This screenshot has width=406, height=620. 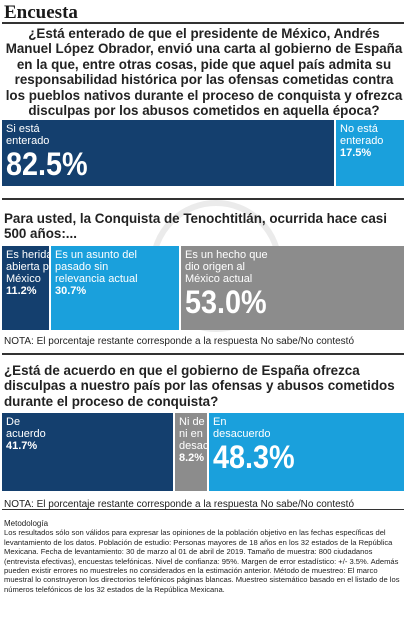 I want to click on bar-value-label: 53.0%, so click(x=226, y=302).